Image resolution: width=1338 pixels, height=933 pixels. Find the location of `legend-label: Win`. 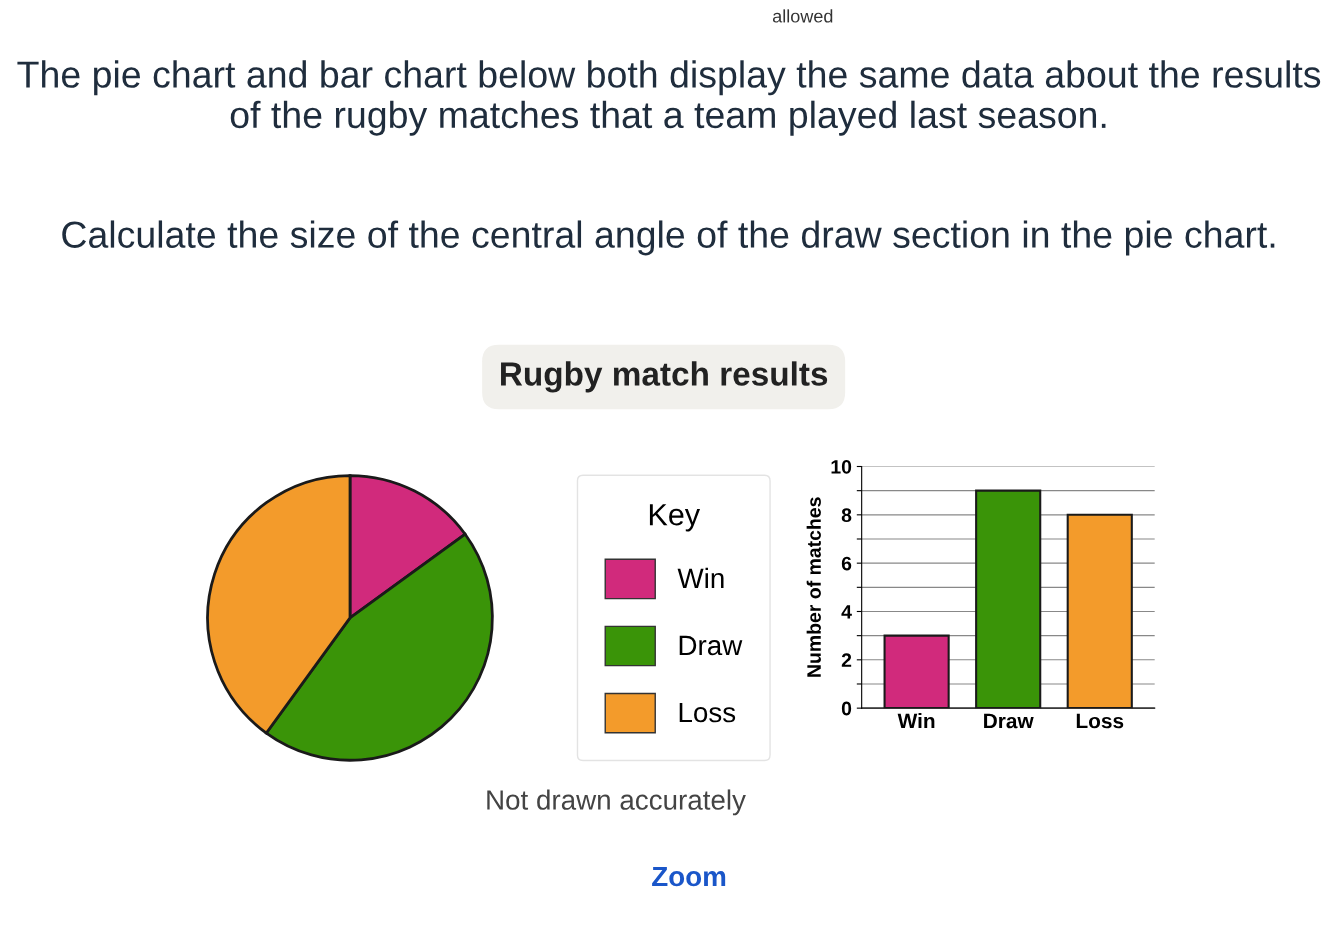

legend-label: Win is located at coordinates (700, 577).